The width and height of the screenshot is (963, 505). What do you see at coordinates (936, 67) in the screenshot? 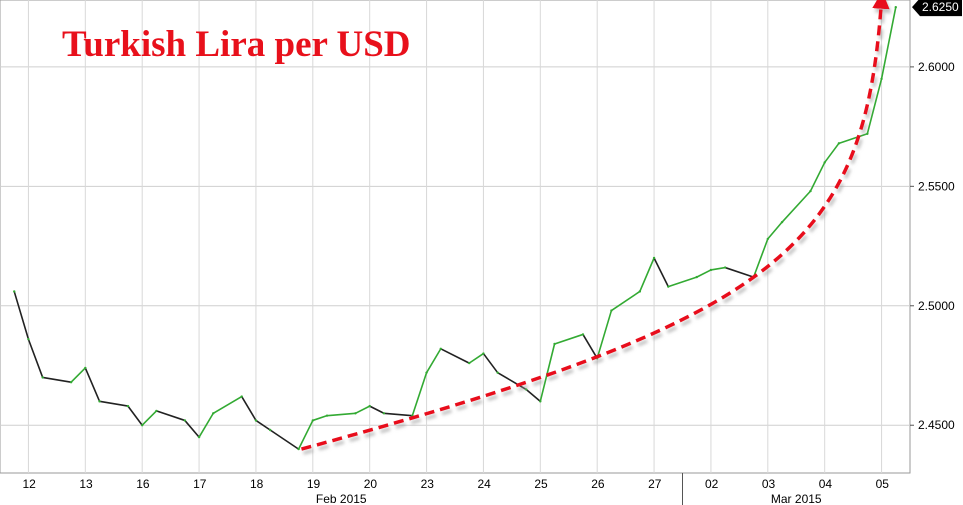
I see `y-tick-label: 2.6000` at bounding box center [936, 67].